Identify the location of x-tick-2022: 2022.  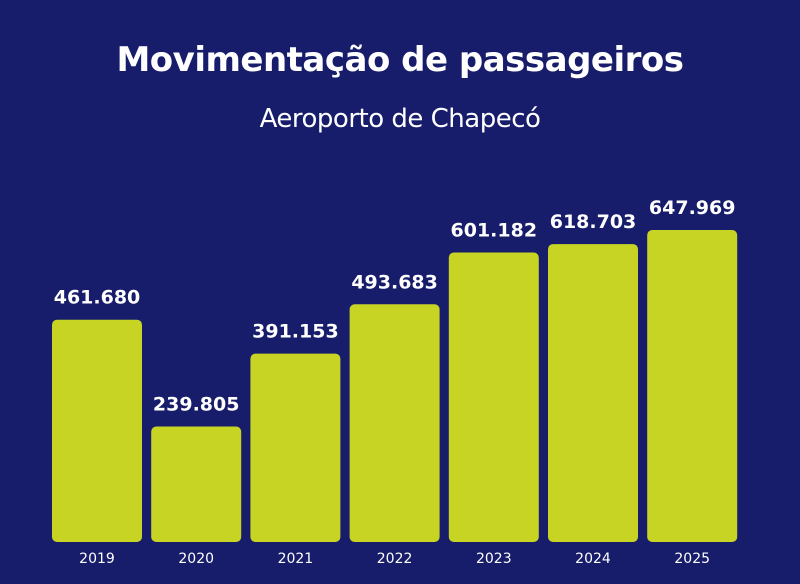
(395, 559).